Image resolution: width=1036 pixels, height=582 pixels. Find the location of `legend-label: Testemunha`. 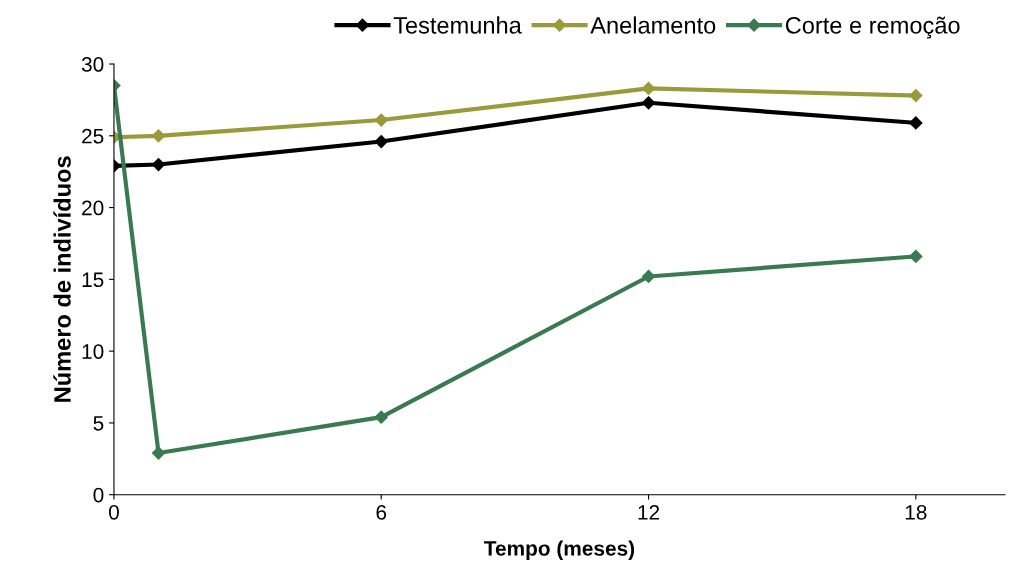

legend-label: Testemunha is located at coordinates (457, 25).